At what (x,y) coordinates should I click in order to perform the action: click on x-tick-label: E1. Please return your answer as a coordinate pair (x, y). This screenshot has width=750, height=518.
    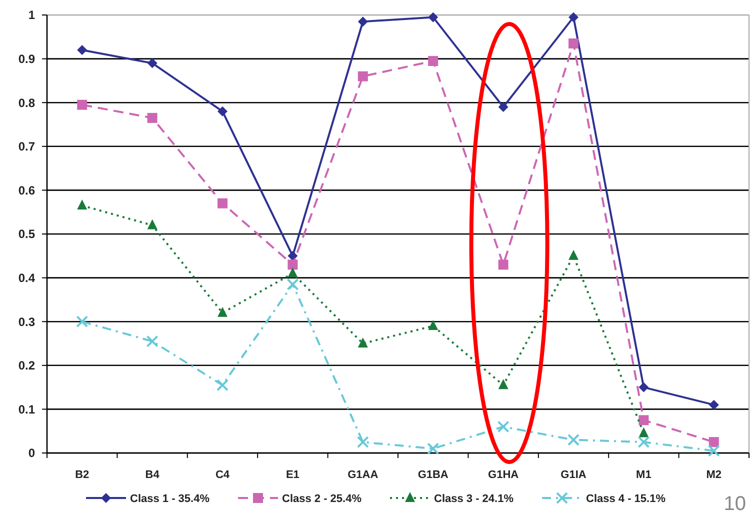
    Looking at the image, I should click on (293, 475).